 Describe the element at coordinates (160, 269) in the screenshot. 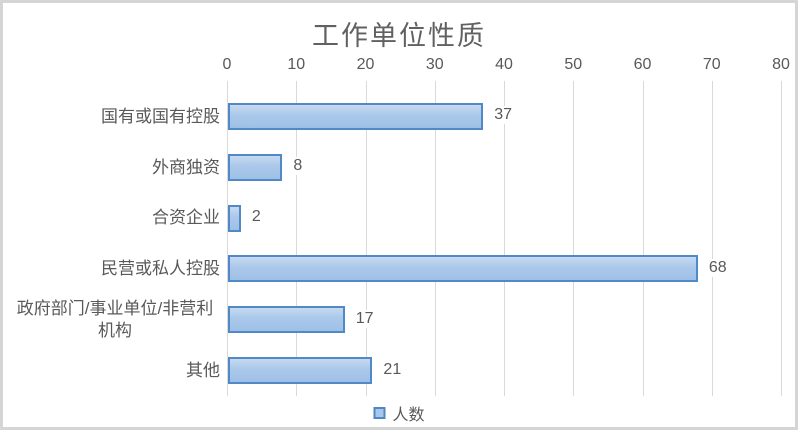

I see `category-label-text: 民营或私人控股` at that location.